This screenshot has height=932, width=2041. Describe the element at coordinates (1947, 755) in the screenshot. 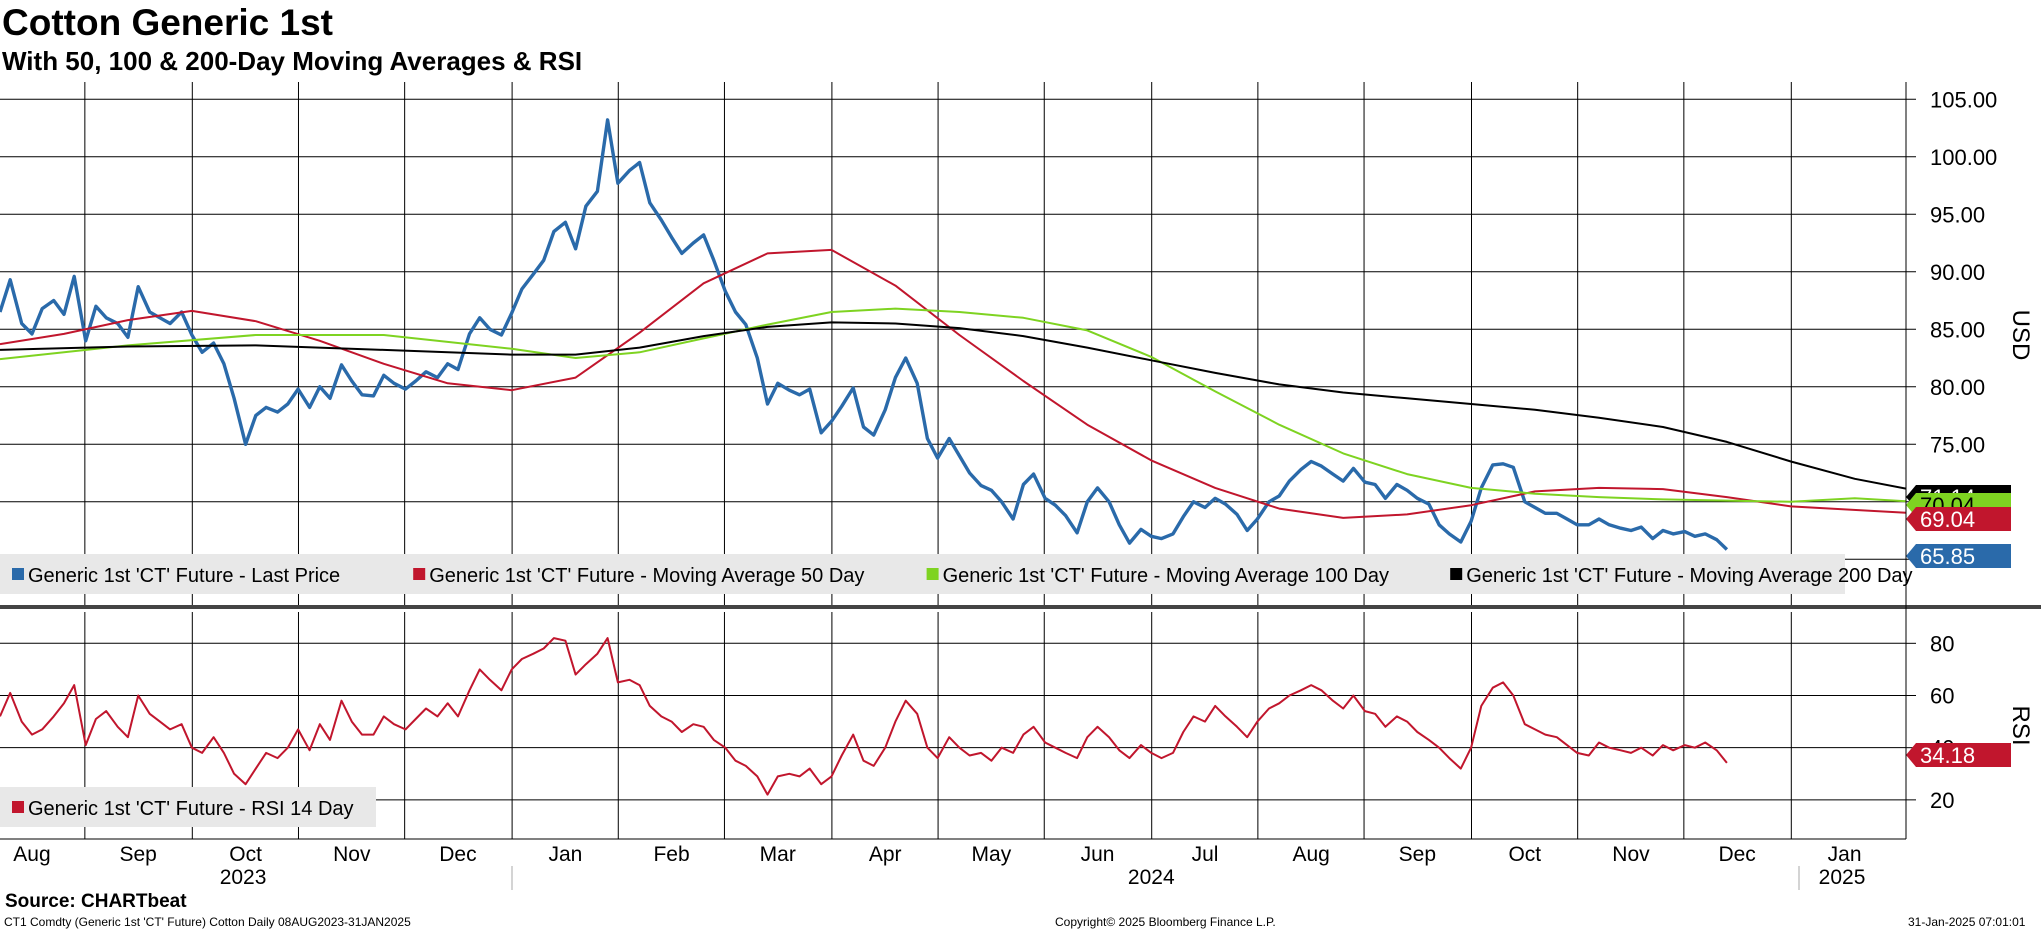

I see `last-value-label: 34.18` at that location.